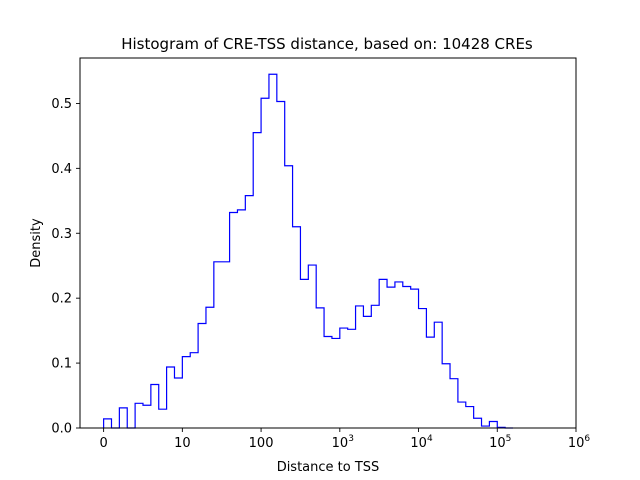  I want to click on x-tick-exponent: 6, so click(587, 439).